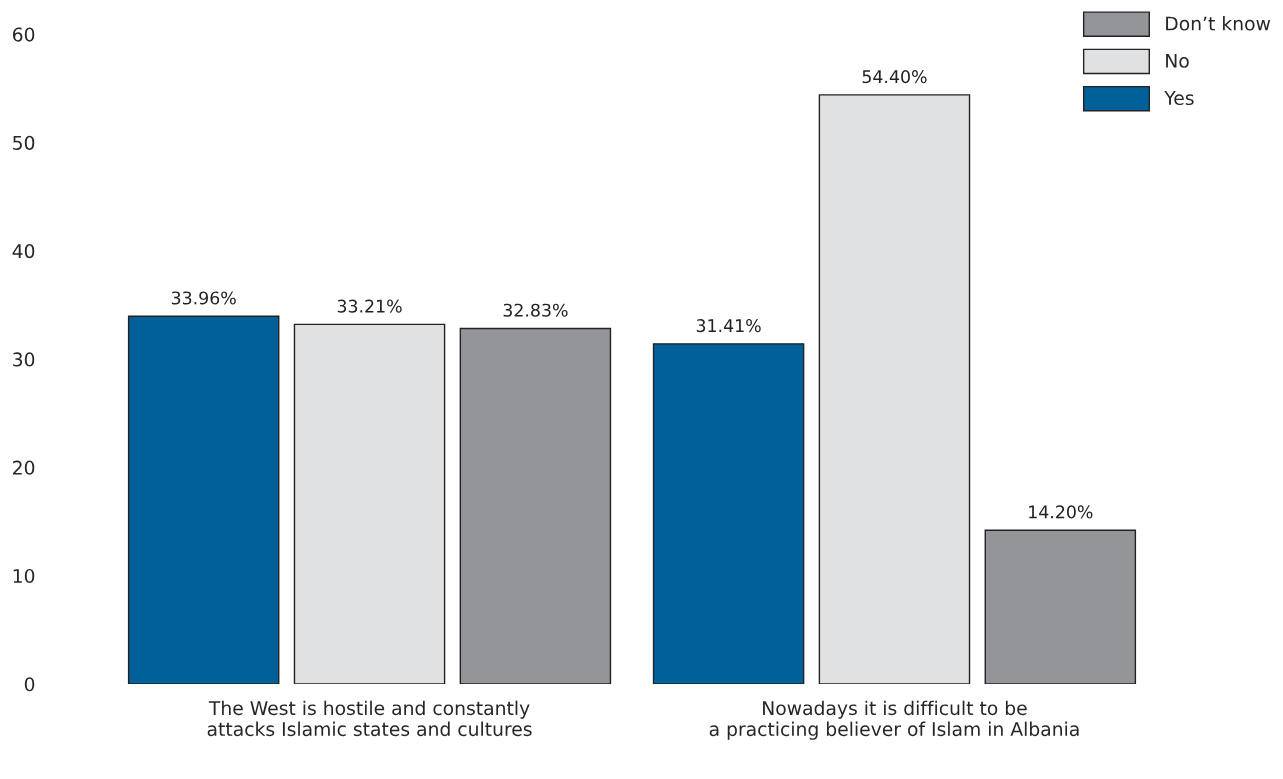  I want to click on data-label: 31.41%, so click(728, 326).